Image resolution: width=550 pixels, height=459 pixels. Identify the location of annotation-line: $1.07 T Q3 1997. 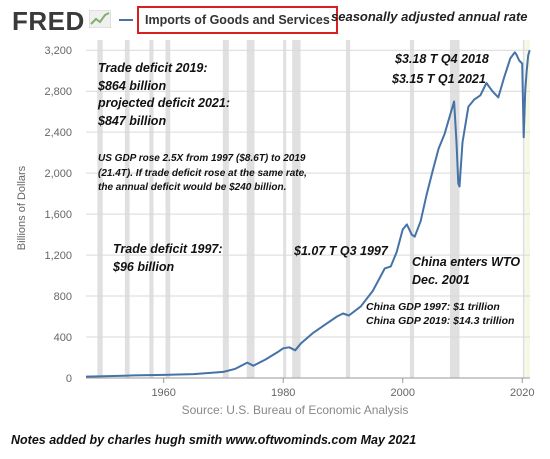
(341, 251).